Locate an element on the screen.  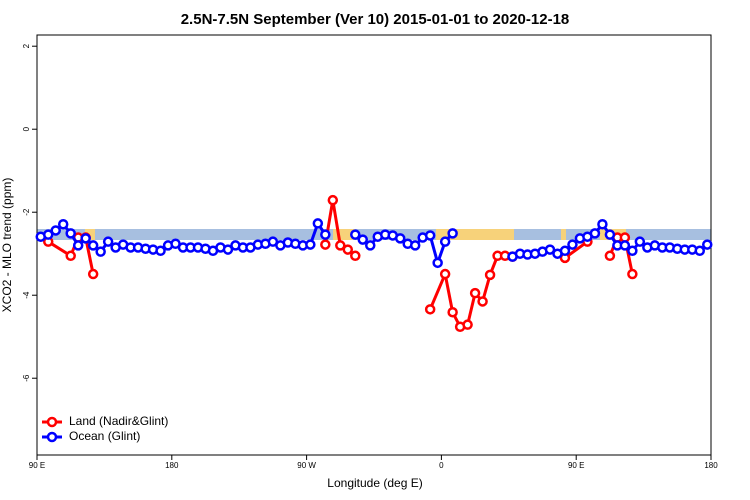
legend-label: Ocean (Glint) is located at coordinates (104, 436).